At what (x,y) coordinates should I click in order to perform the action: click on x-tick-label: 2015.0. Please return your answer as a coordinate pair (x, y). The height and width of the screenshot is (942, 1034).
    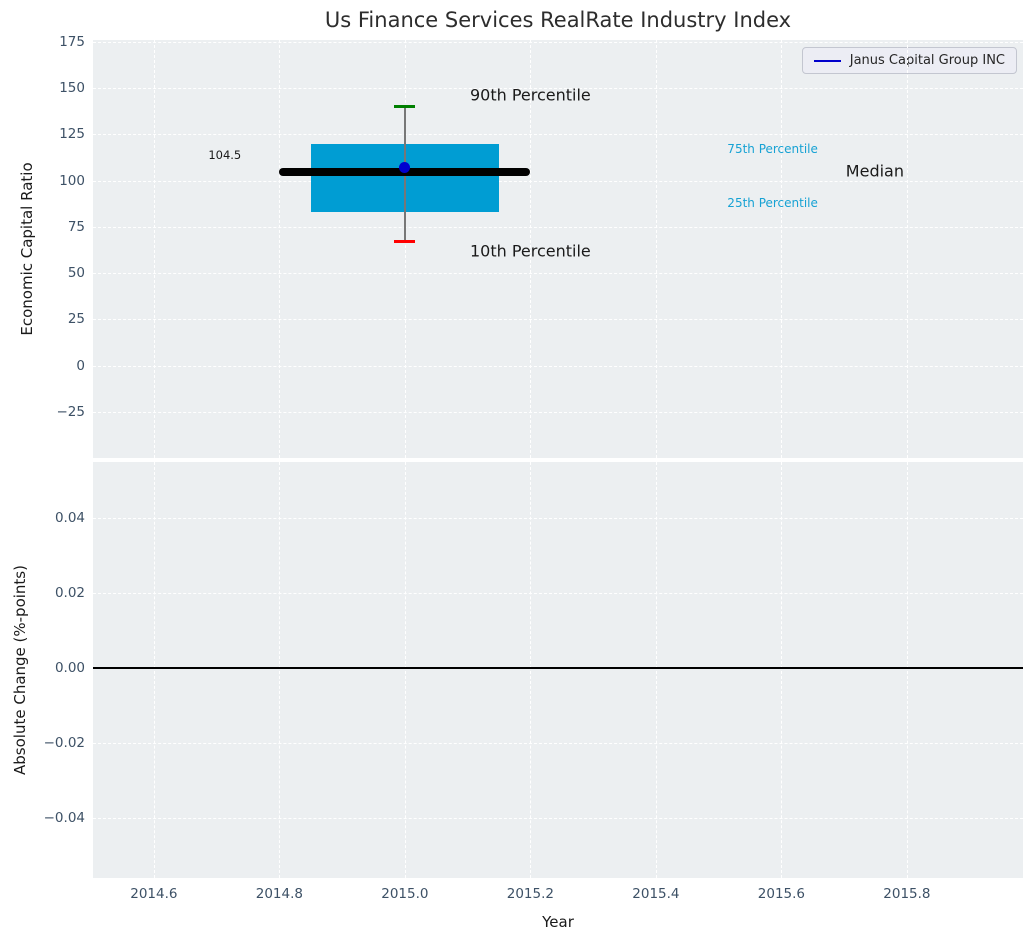
    Looking at the image, I should click on (405, 894).